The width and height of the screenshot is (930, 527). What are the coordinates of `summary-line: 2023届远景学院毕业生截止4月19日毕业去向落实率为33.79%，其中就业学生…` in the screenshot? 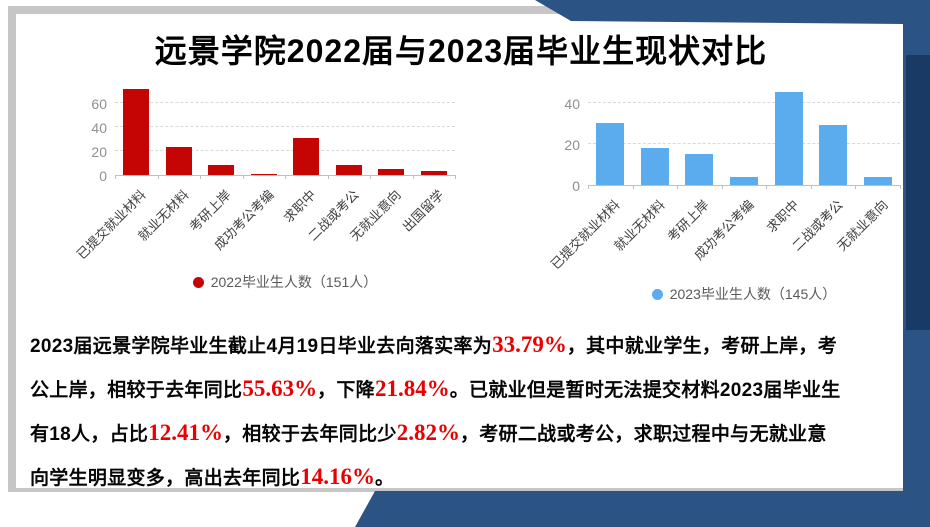 It's located at (470, 346).